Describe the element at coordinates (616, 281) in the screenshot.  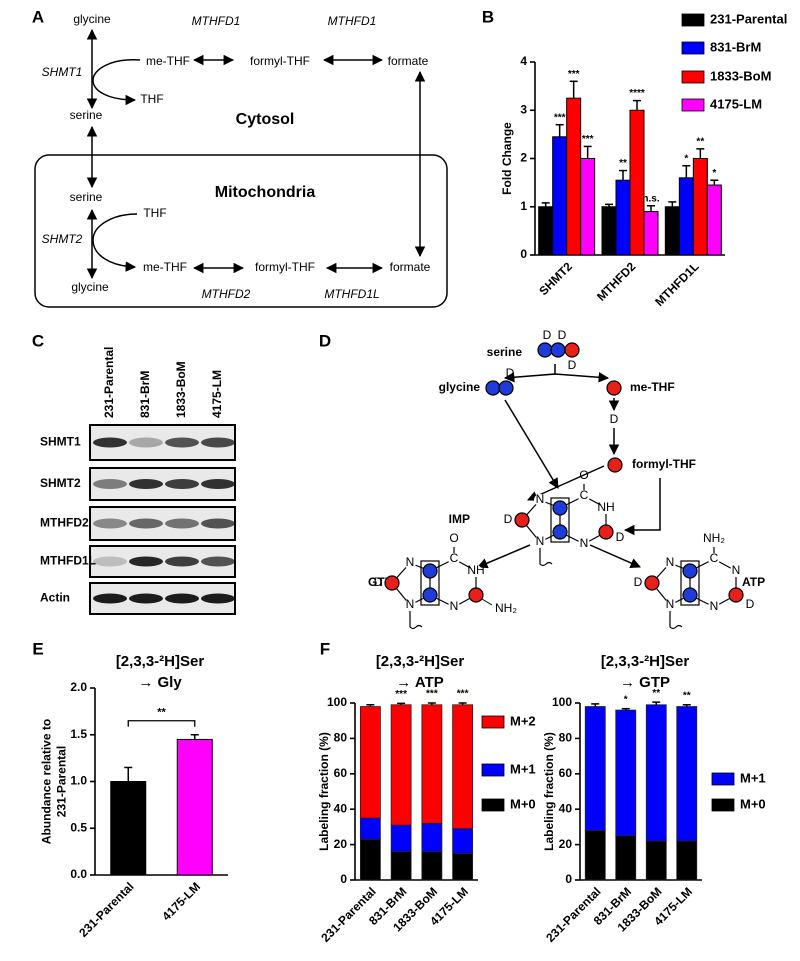
I see `x-tick-label: MTHFD2` at that location.